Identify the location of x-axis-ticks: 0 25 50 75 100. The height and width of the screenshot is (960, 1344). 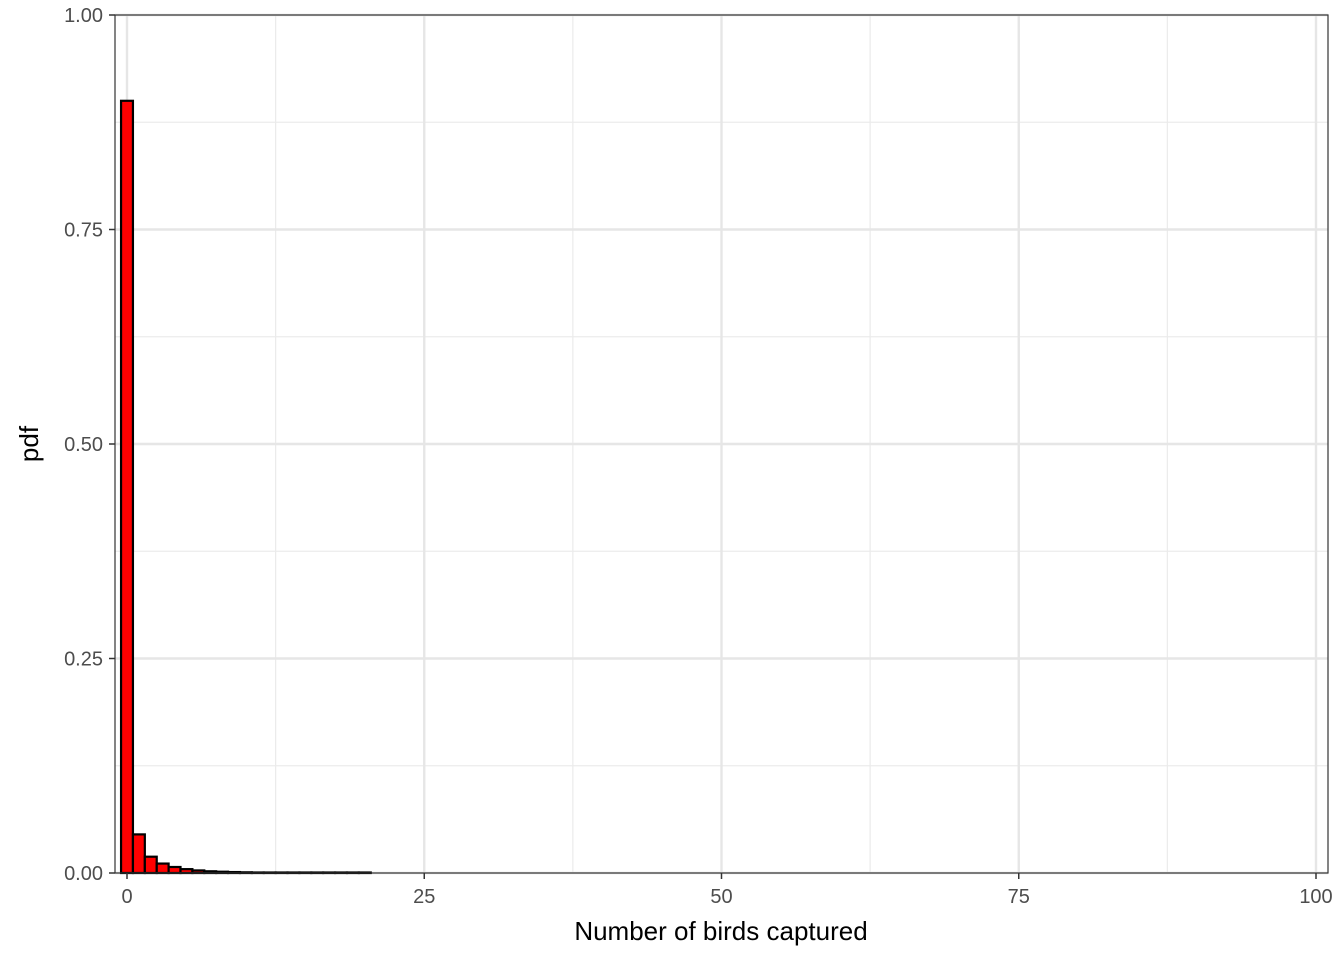
(727, 890).